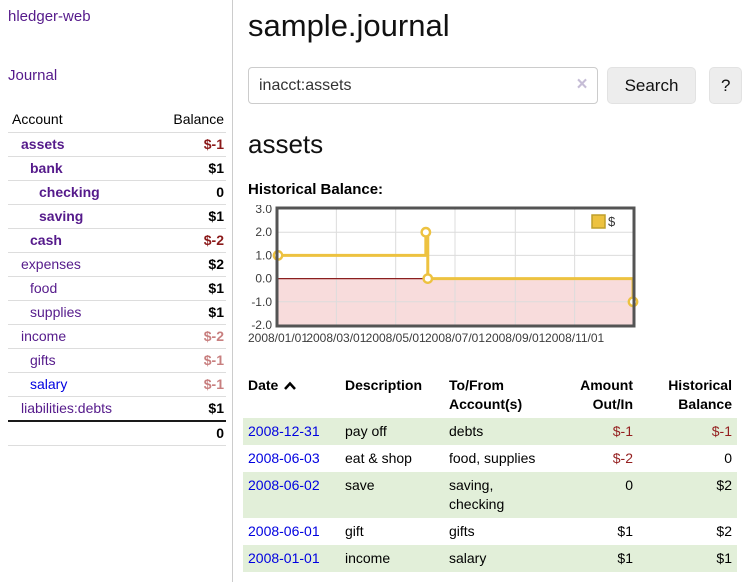 The image size is (742, 582). I want to click on account-row: bank $1, so click(117, 168).